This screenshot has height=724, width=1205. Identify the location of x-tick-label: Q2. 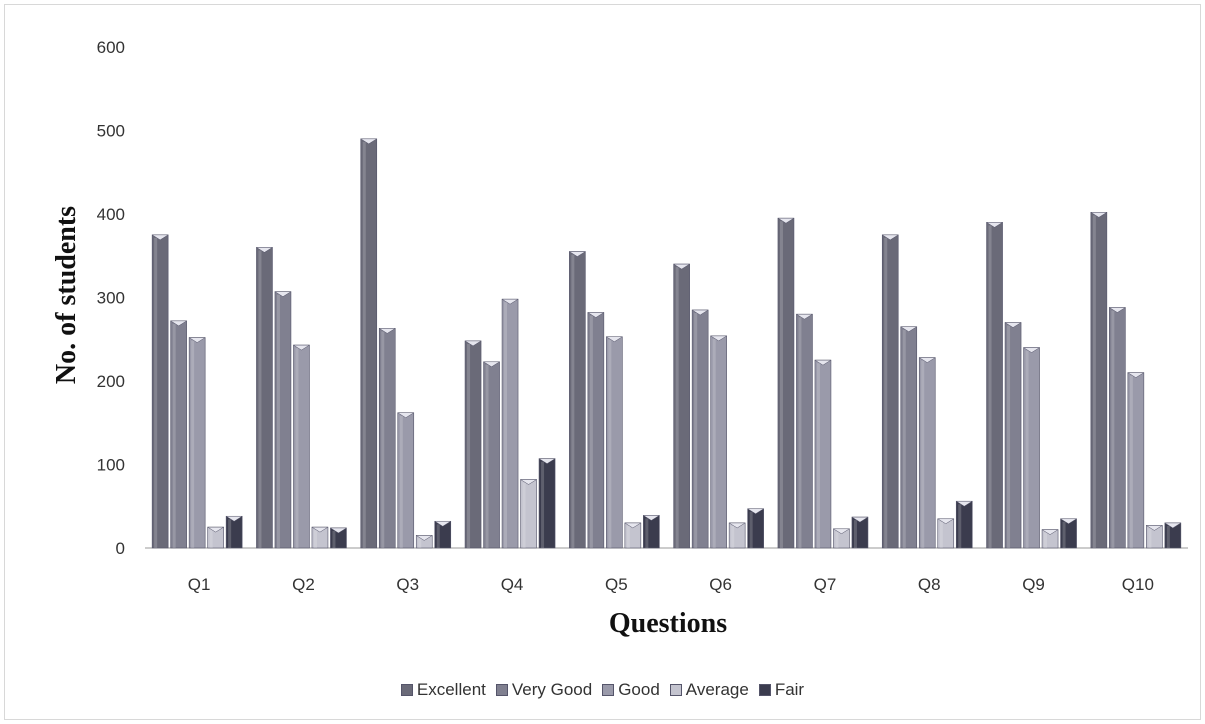
(303, 584).